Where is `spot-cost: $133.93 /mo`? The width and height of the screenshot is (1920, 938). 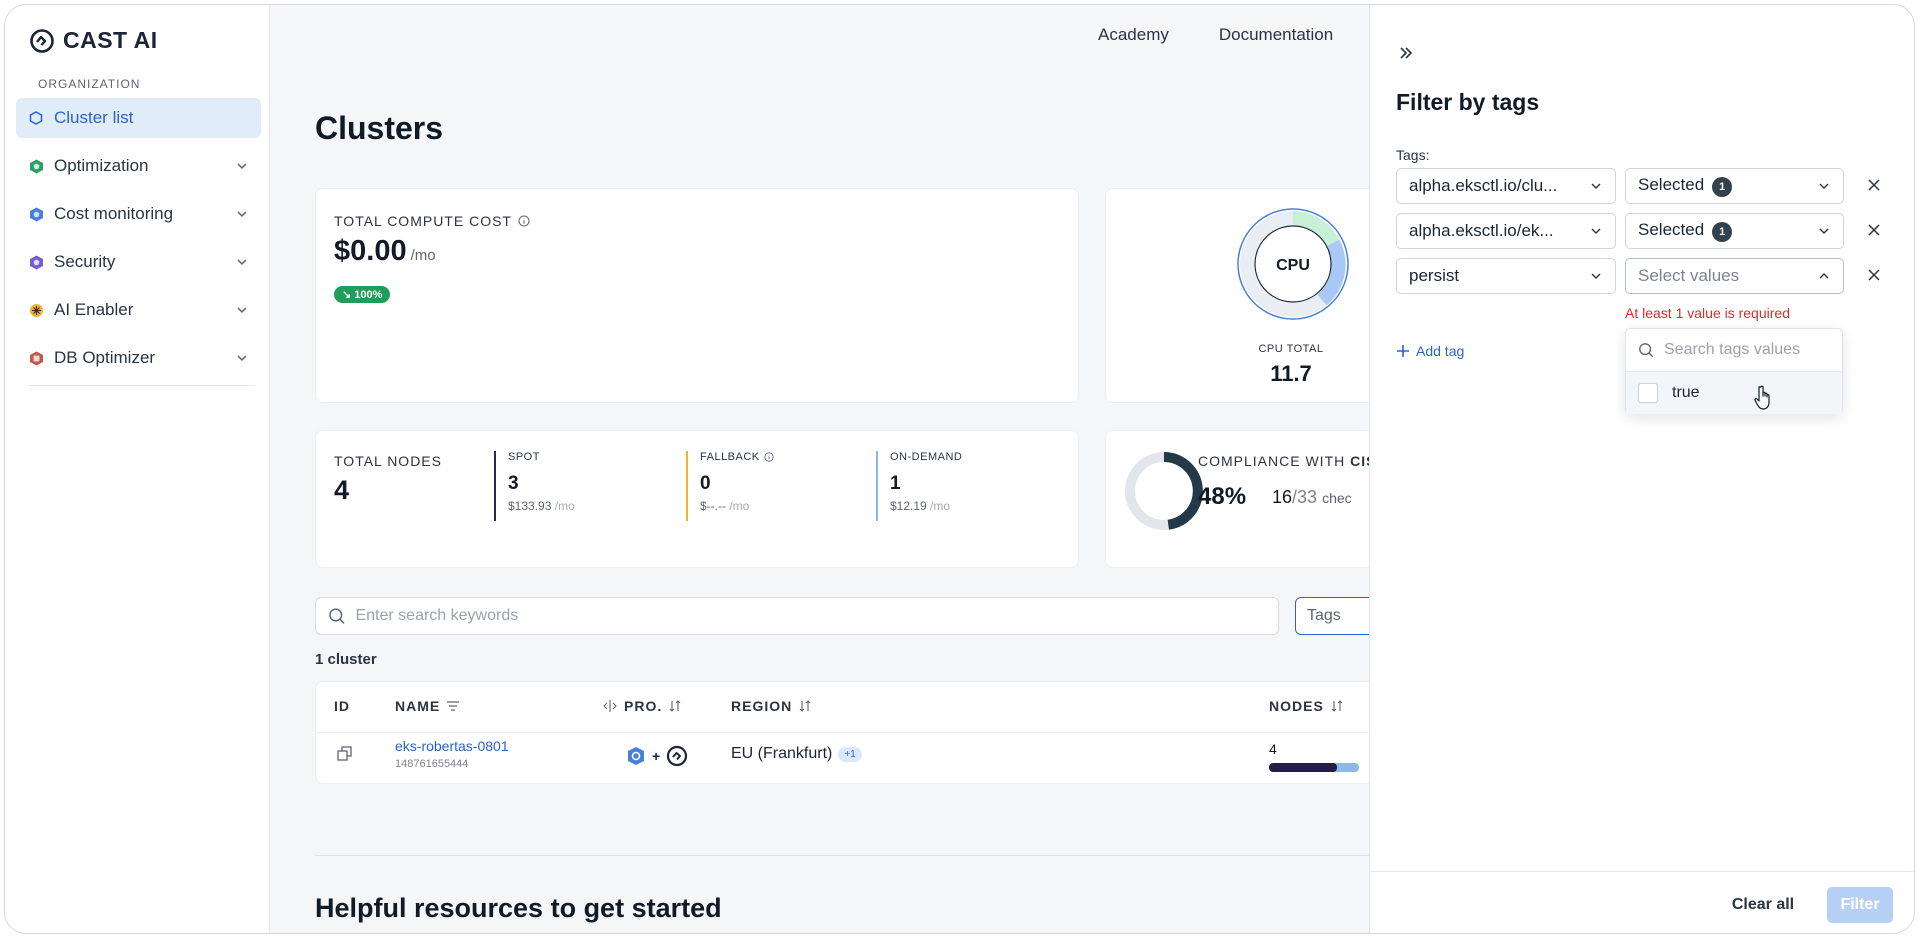 spot-cost: $133.93 /mo is located at coordinates (541, 506).